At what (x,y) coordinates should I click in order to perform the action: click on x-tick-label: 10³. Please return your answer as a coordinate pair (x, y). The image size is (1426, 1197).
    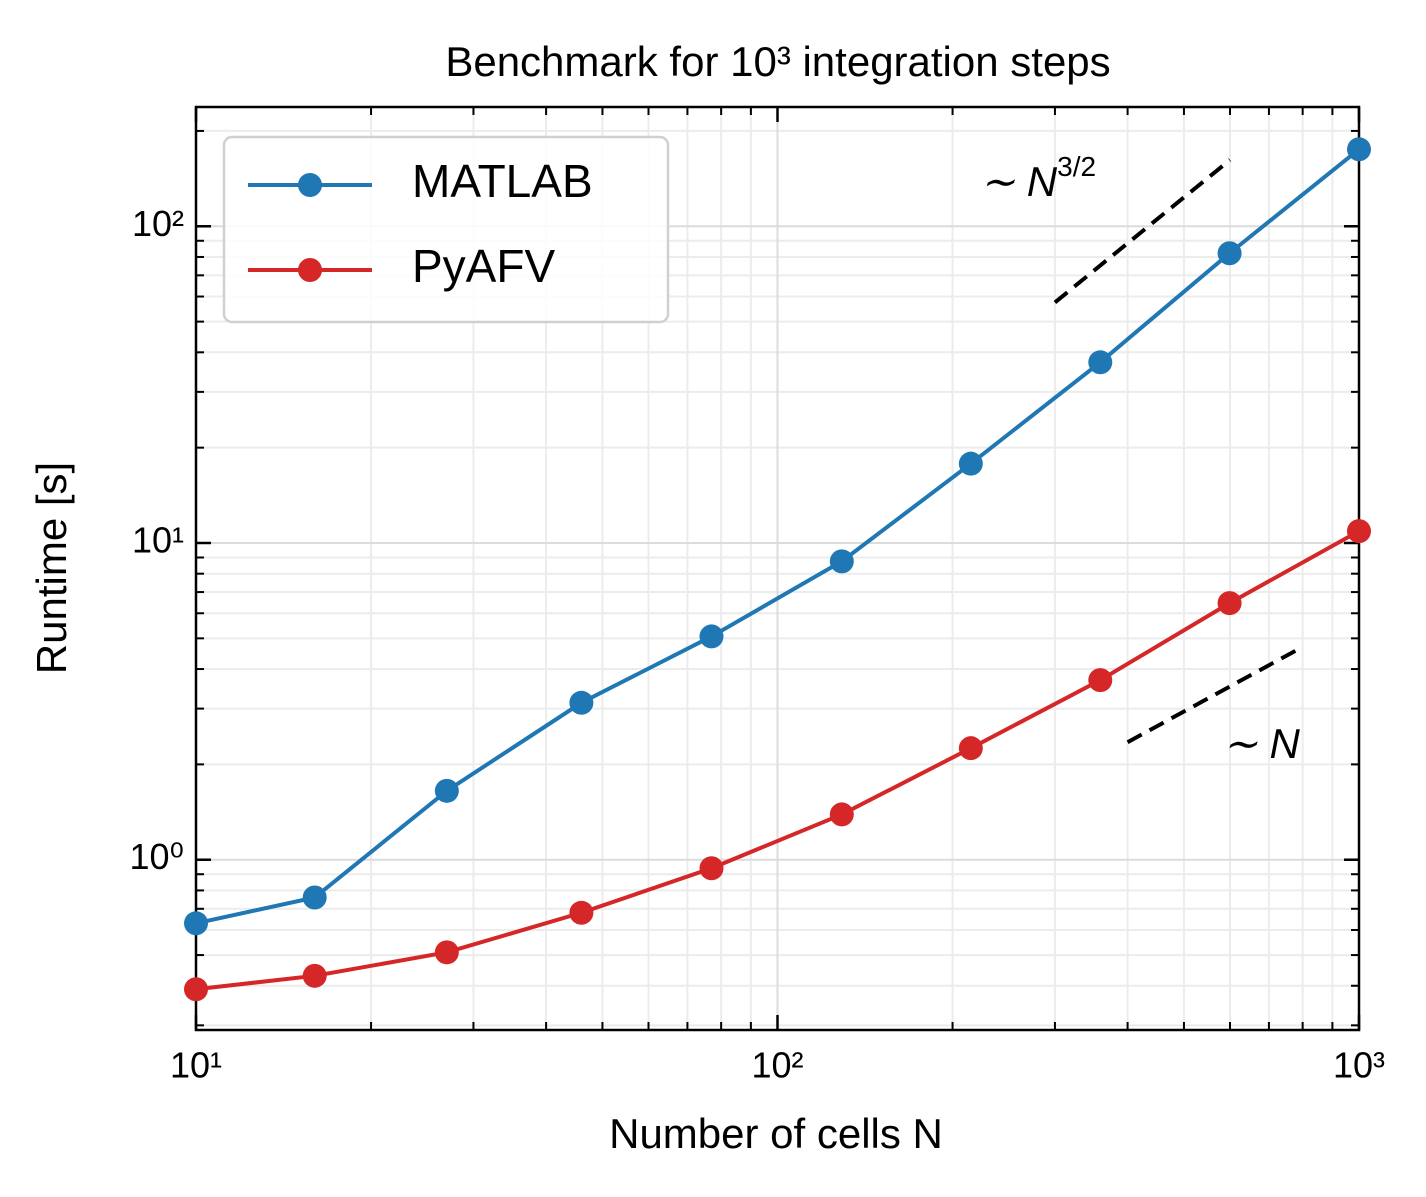
    Looking at the image, I should click on (1359, 1065).